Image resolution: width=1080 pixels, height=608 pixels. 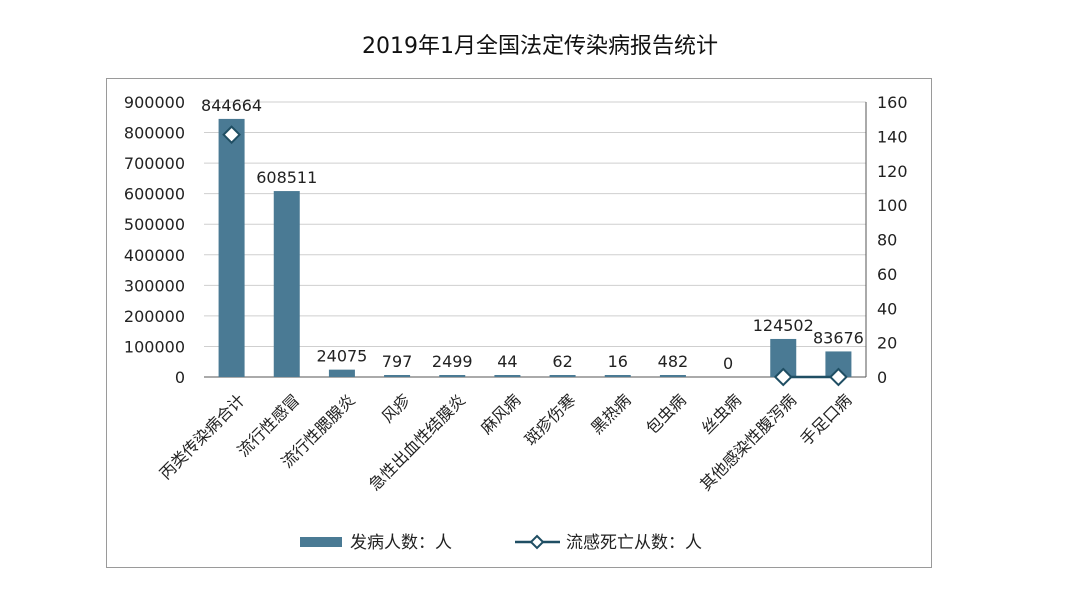 I want to click on x-category-label: 黑热病, so click(x=610, y=413).